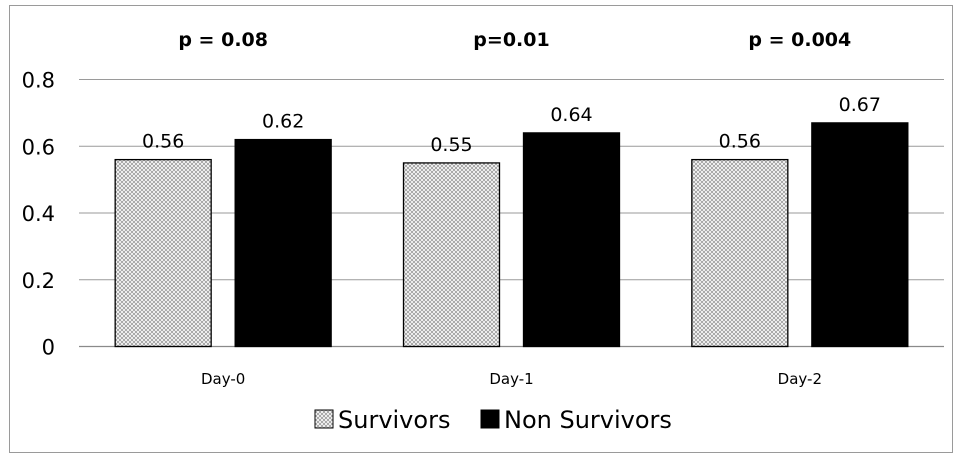 This screenshot has height=463, width=959. What do you see at coordinates (38, 214) in the screenshot?
I see `y-tick-label: 0.4` at bounding box center [38, 214].